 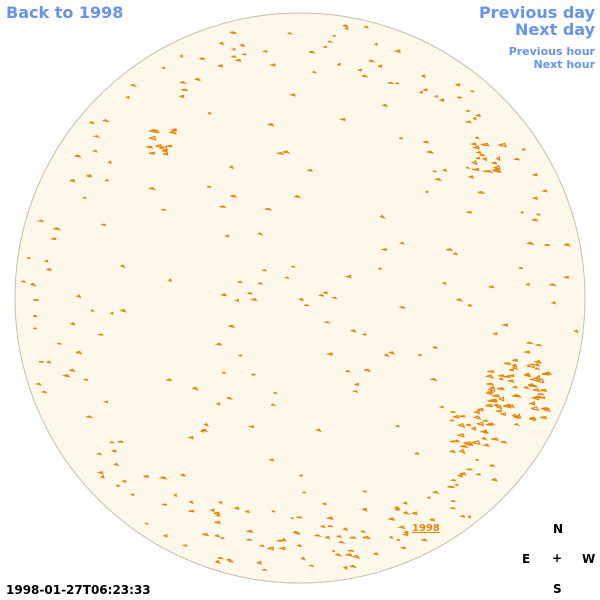 What do you see at coordinates (564, 64) in the screenshot?
I see `next-hour-link: Next hour` at bounding box center [564, 64].